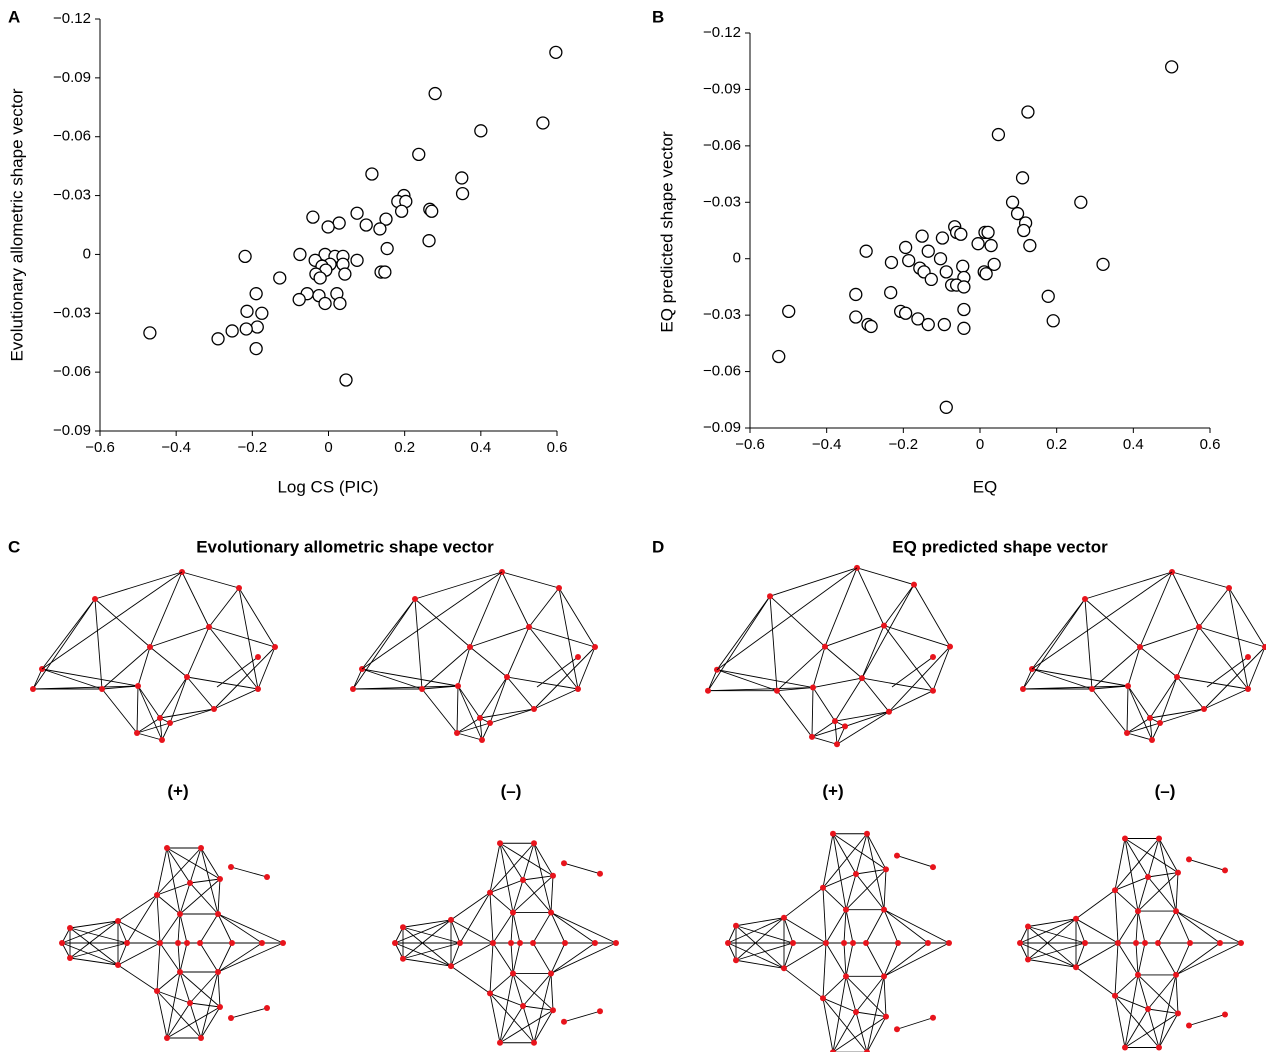 The width and height of the screenshot is (1266, 1052). I want to click on panel-title: Evolutionary allometric shape vector, so click(345, 546).